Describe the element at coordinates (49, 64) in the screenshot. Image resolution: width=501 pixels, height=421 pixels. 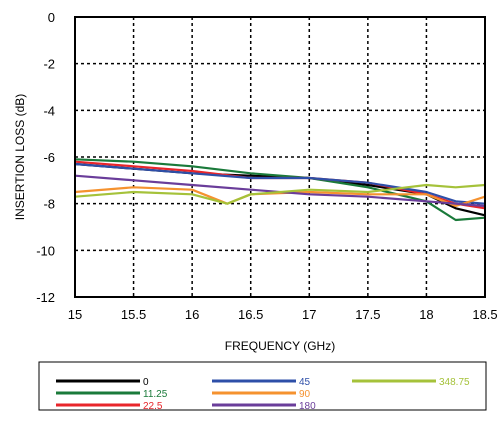
I see `y-tick-label: -2` at that location.